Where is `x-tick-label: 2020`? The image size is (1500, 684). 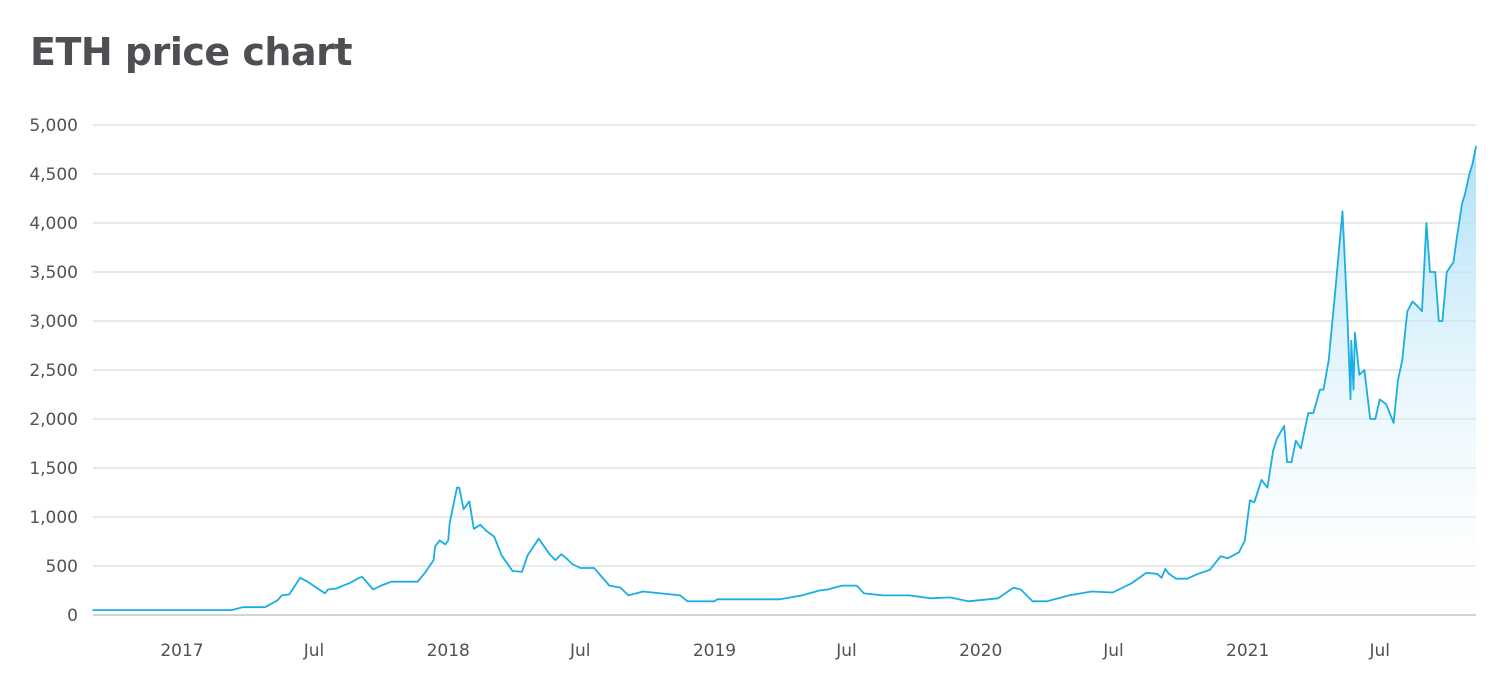
x-tick-label: 2020 is located at coordinates (980, 651).